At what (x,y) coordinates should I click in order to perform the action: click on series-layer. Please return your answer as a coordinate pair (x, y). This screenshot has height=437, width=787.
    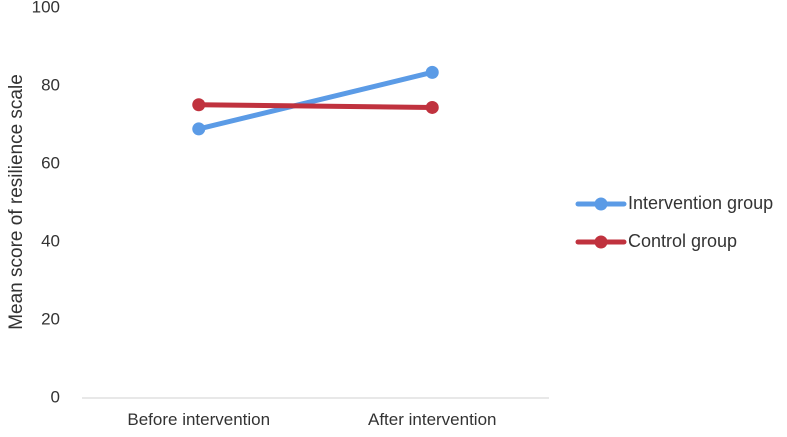
    Looking at the image, I should click on (315, 100).